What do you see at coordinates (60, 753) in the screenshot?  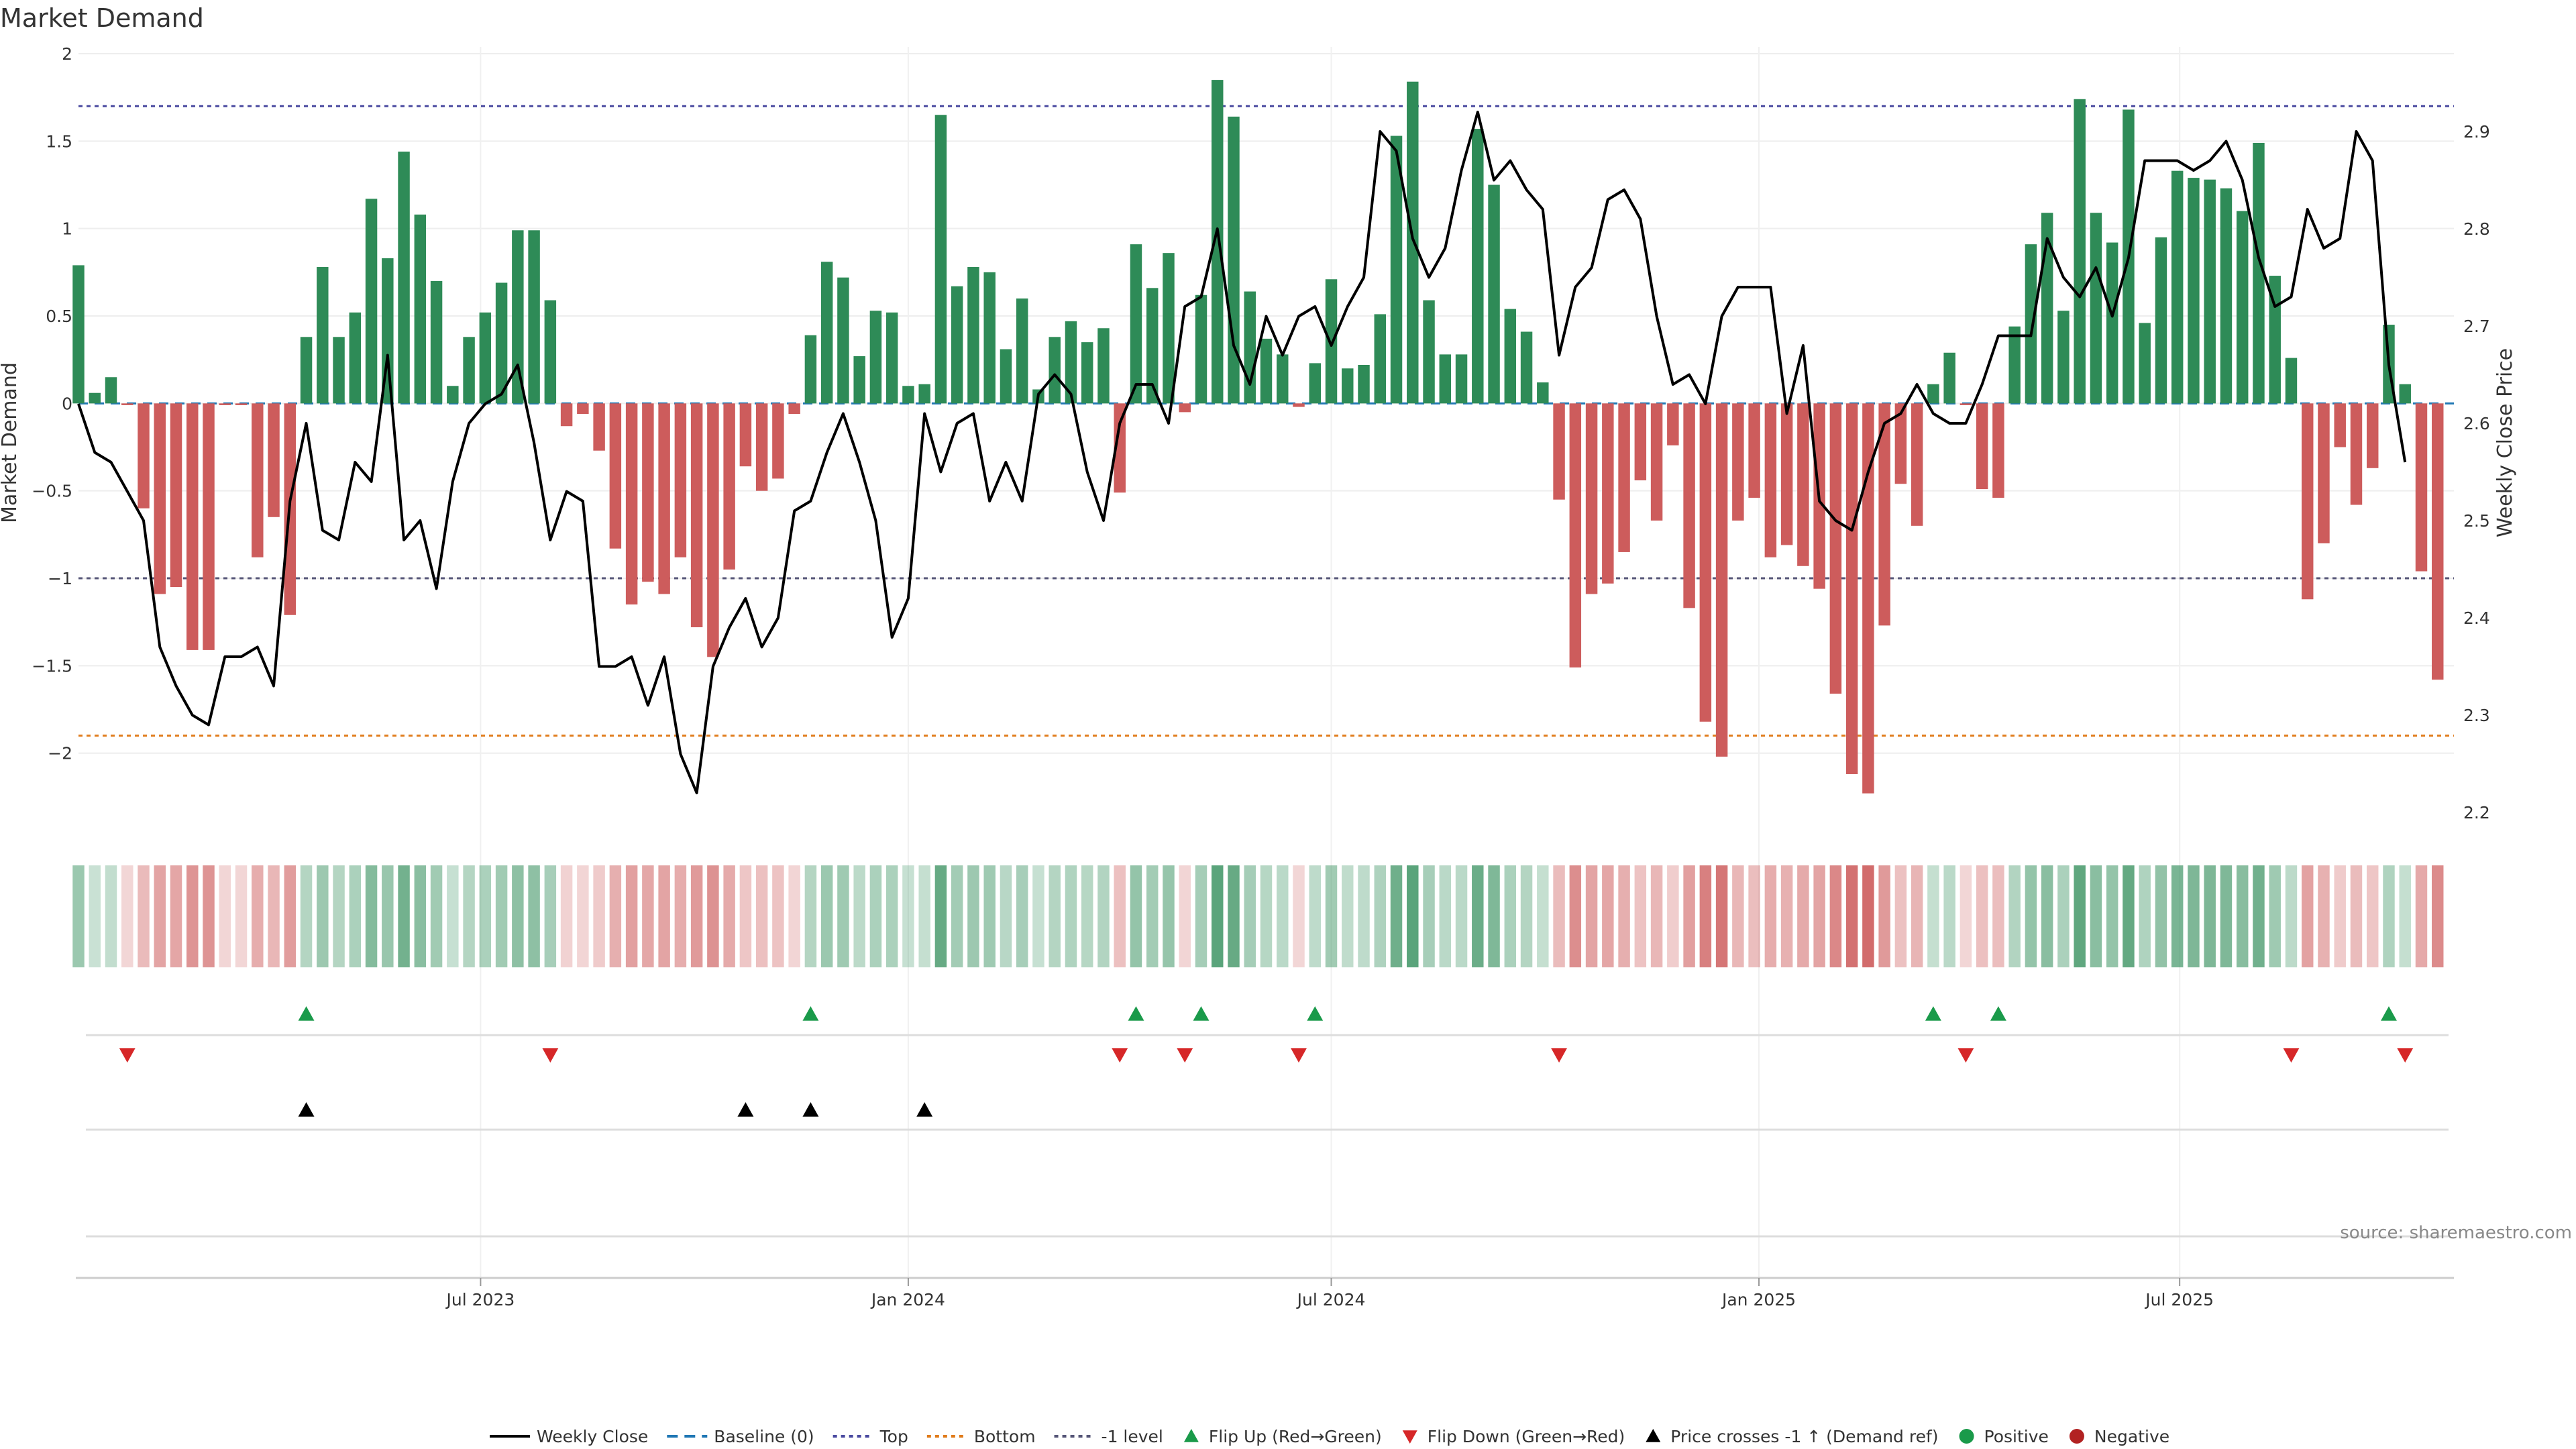 I see `left-tick-label: −2` at bounding box center [60, 753].